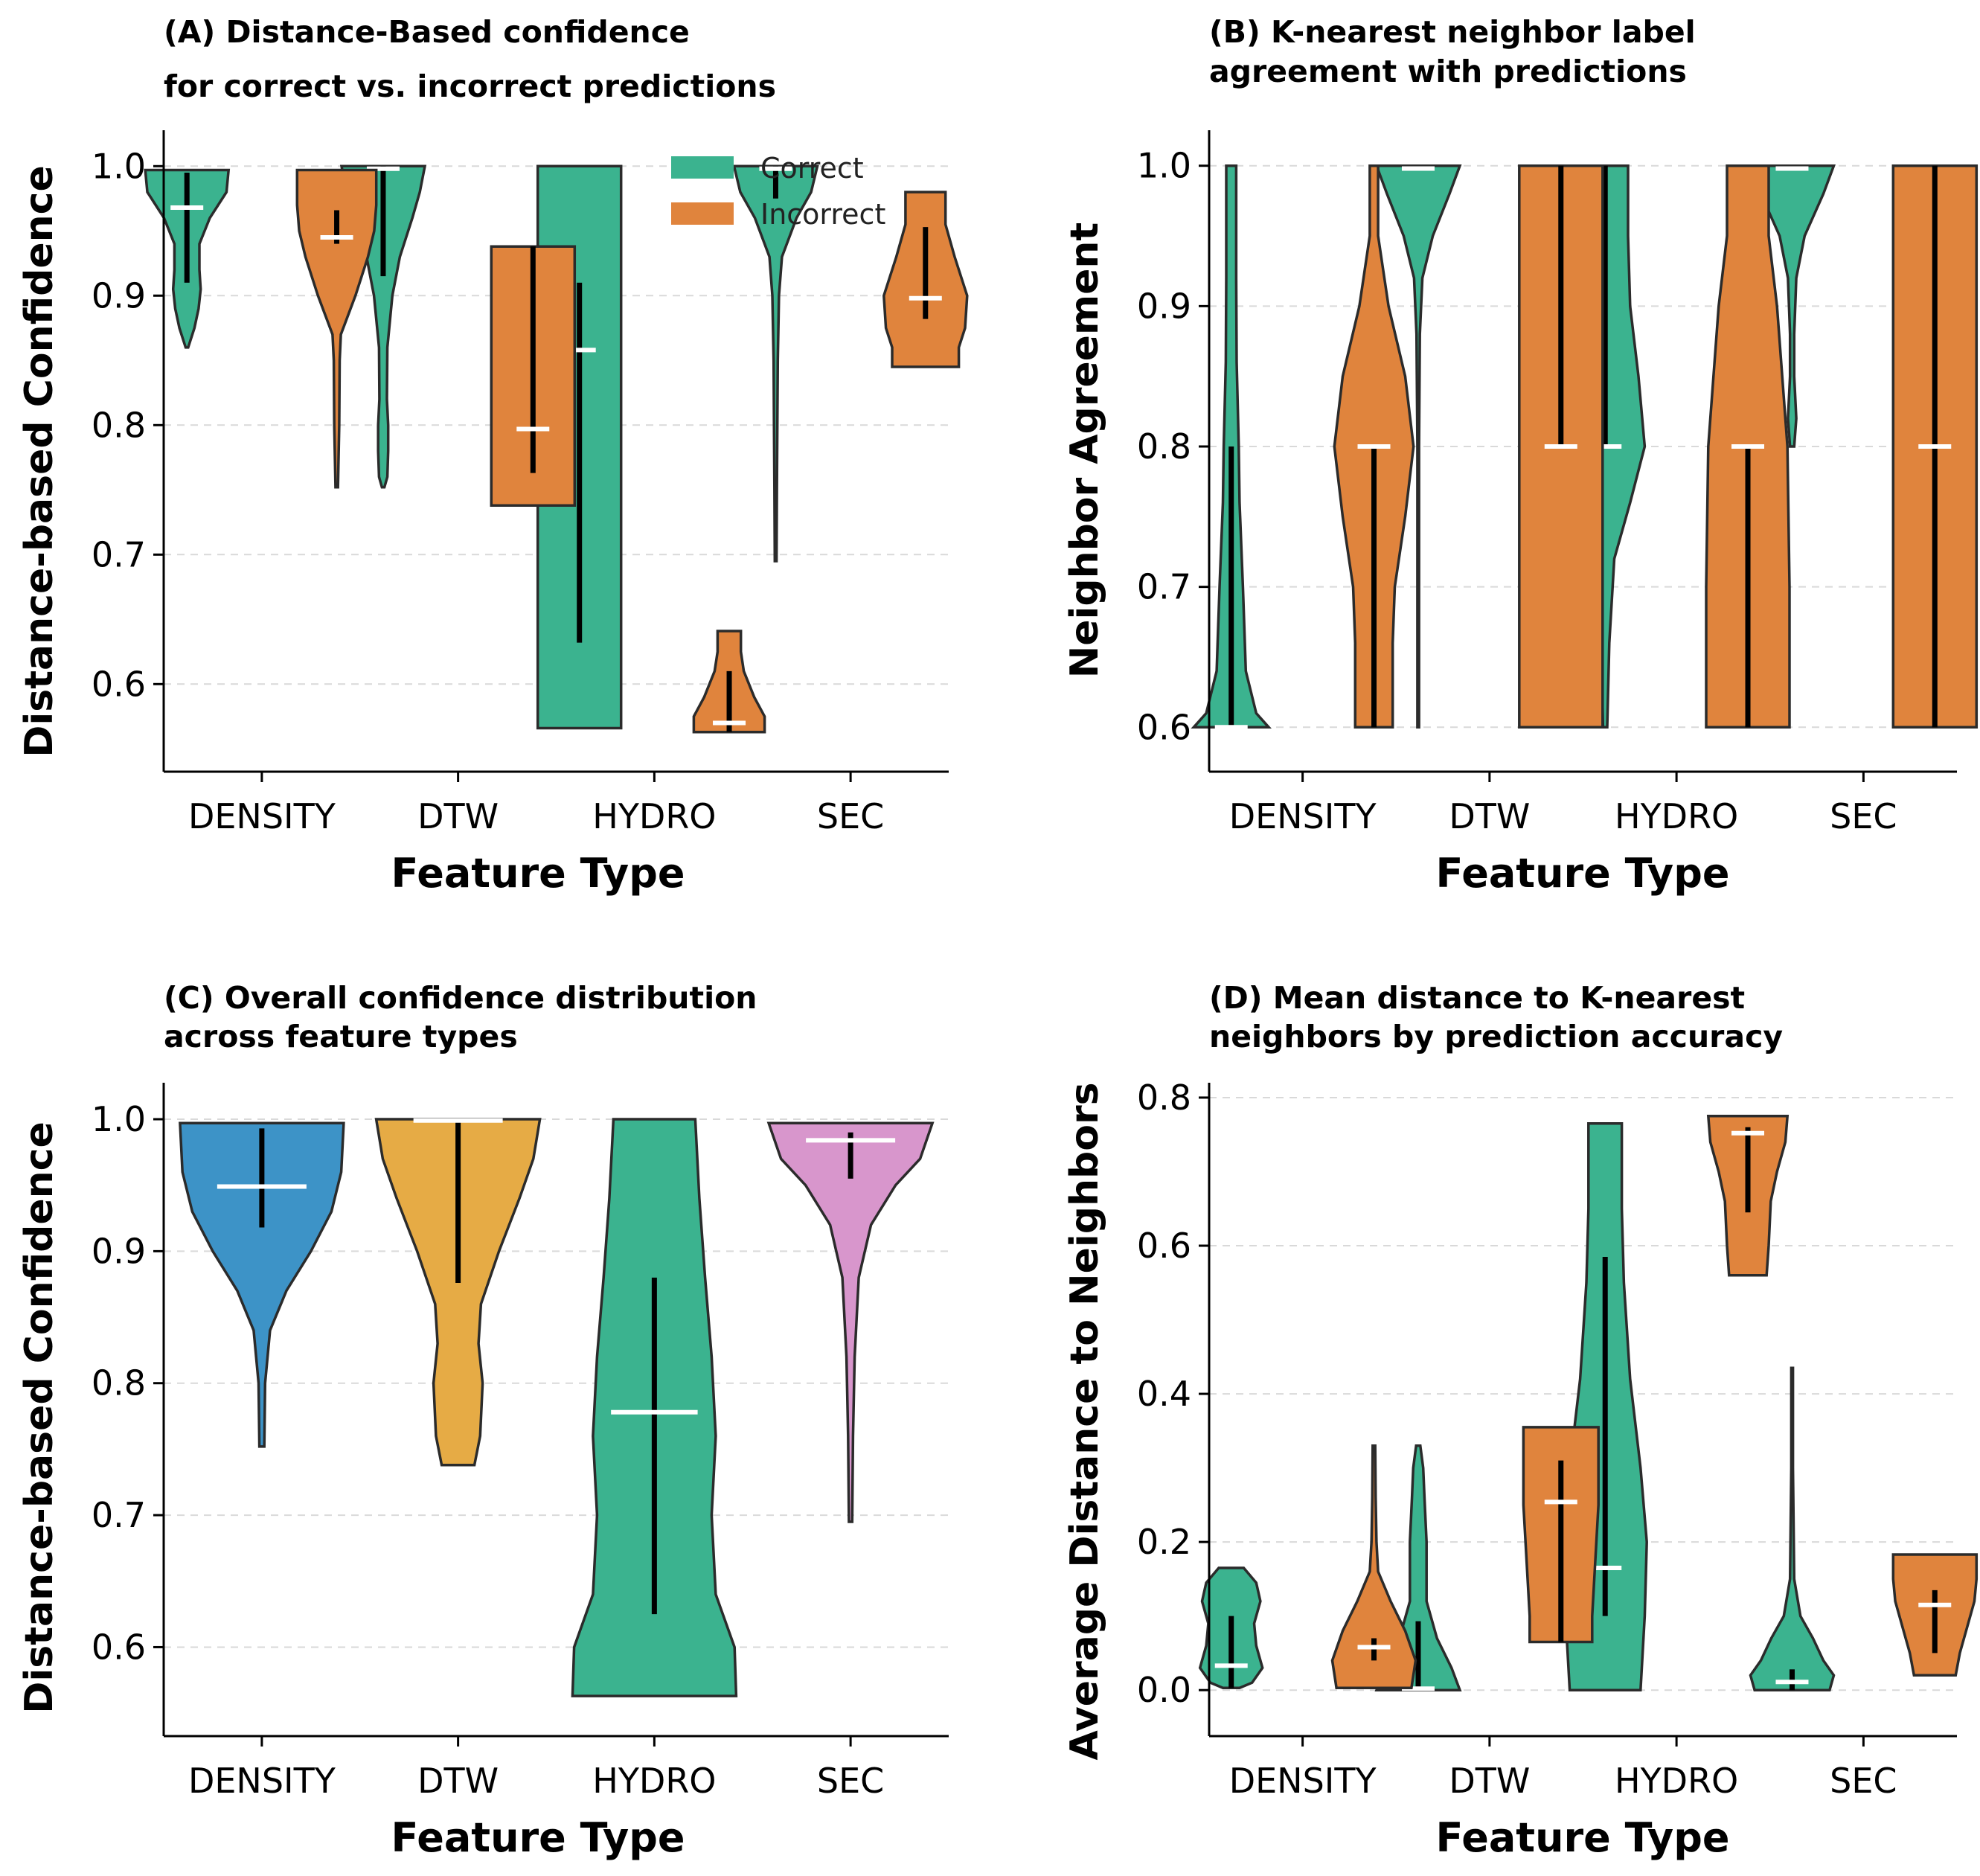  What do you see at coordinates (822, 214) in the screenshot?
I see `legend-incorrect-label: Incorrect` at bounding box center [822, 214].